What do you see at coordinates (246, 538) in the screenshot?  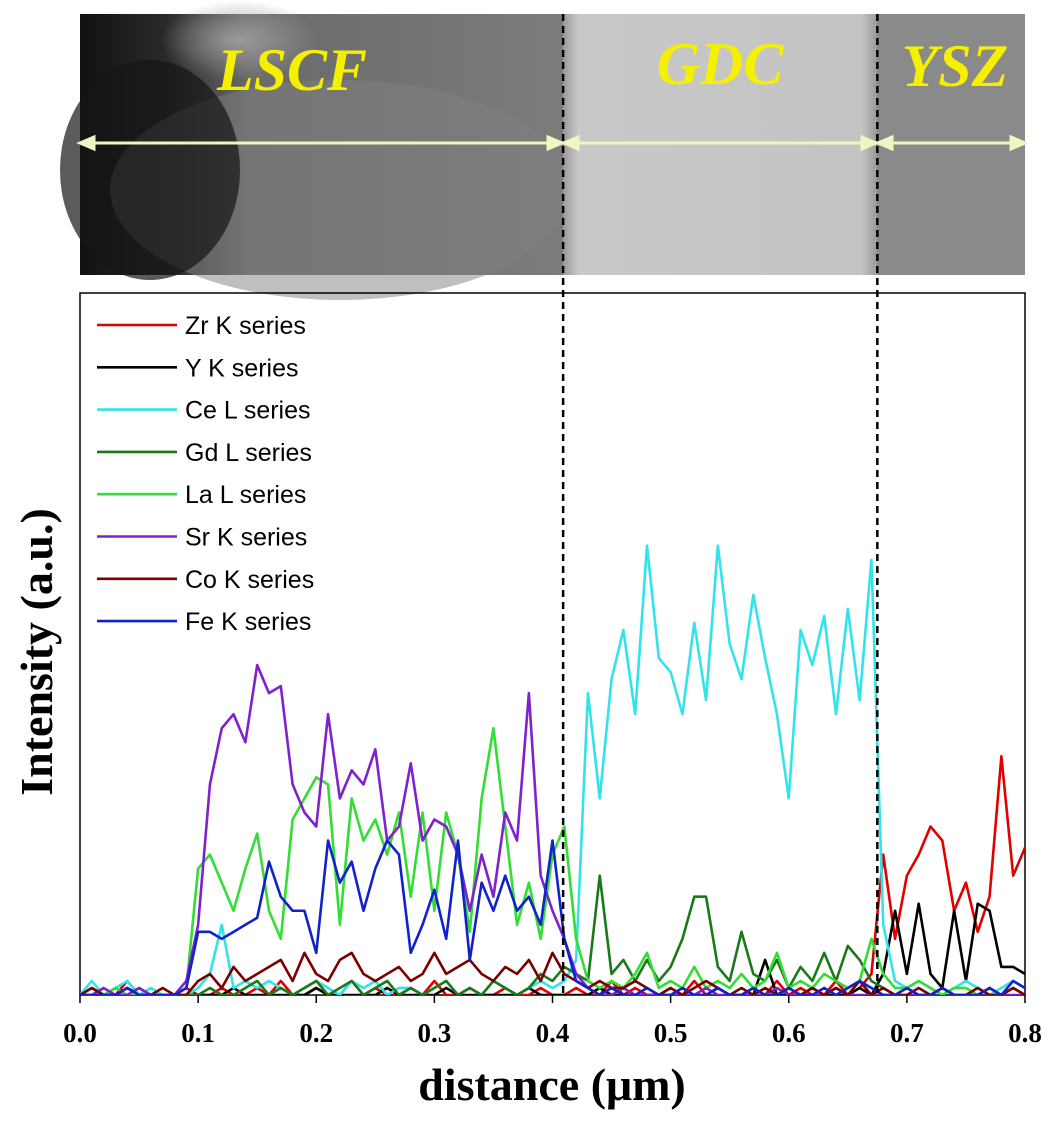 I see `legend-label: Sr K series` at bounding box center [246, 538].